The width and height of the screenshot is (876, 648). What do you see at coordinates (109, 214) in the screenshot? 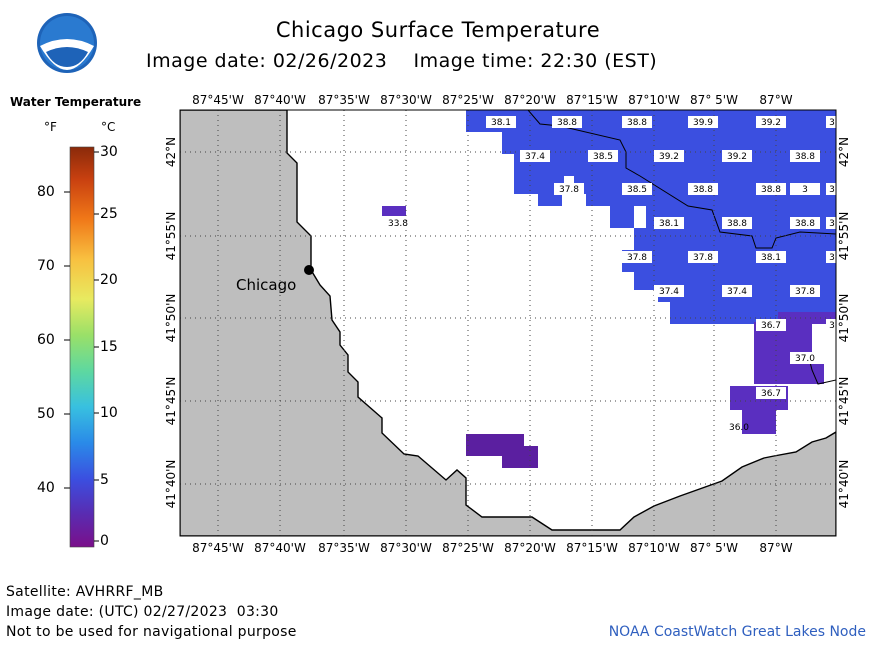
I see `legend-c-tick: 25` at bounding box center [109, 214].